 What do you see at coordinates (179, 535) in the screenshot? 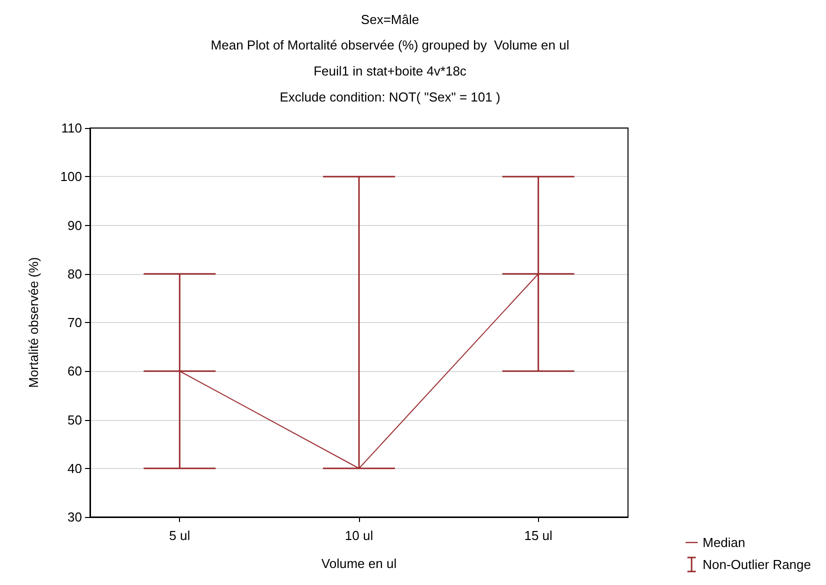
I see `x-tick-label: 5 ul` at bounding box center [179, 535].